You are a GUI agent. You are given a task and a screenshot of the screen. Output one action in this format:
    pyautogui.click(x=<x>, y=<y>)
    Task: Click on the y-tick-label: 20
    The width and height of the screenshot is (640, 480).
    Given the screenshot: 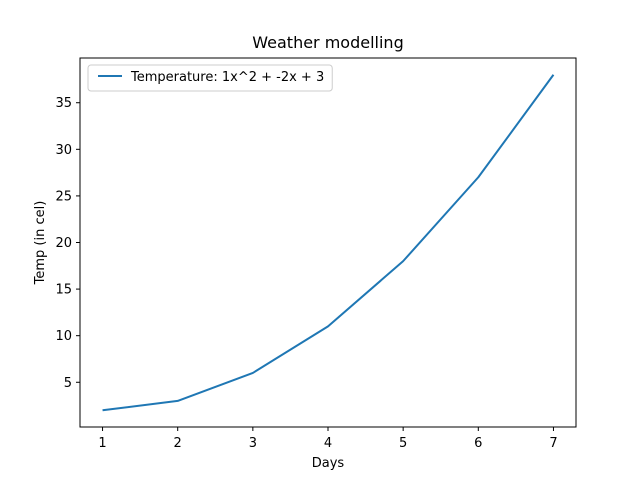 What is the action you would take?
    pyautogui.click(x=63, y=243)
    